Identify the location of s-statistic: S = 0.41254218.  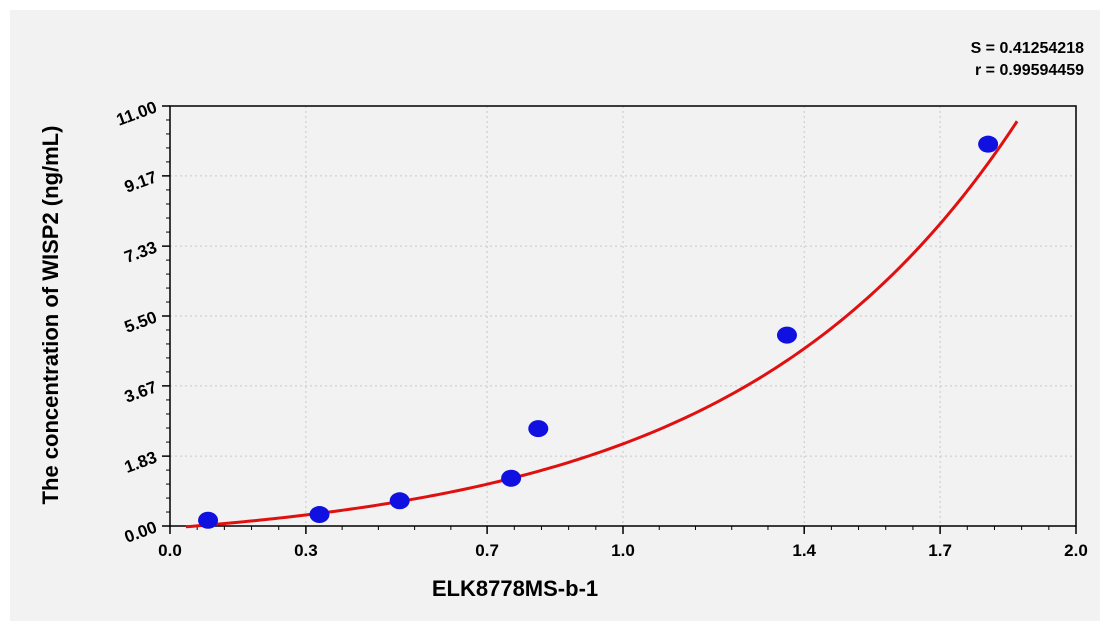
(1028, 48).